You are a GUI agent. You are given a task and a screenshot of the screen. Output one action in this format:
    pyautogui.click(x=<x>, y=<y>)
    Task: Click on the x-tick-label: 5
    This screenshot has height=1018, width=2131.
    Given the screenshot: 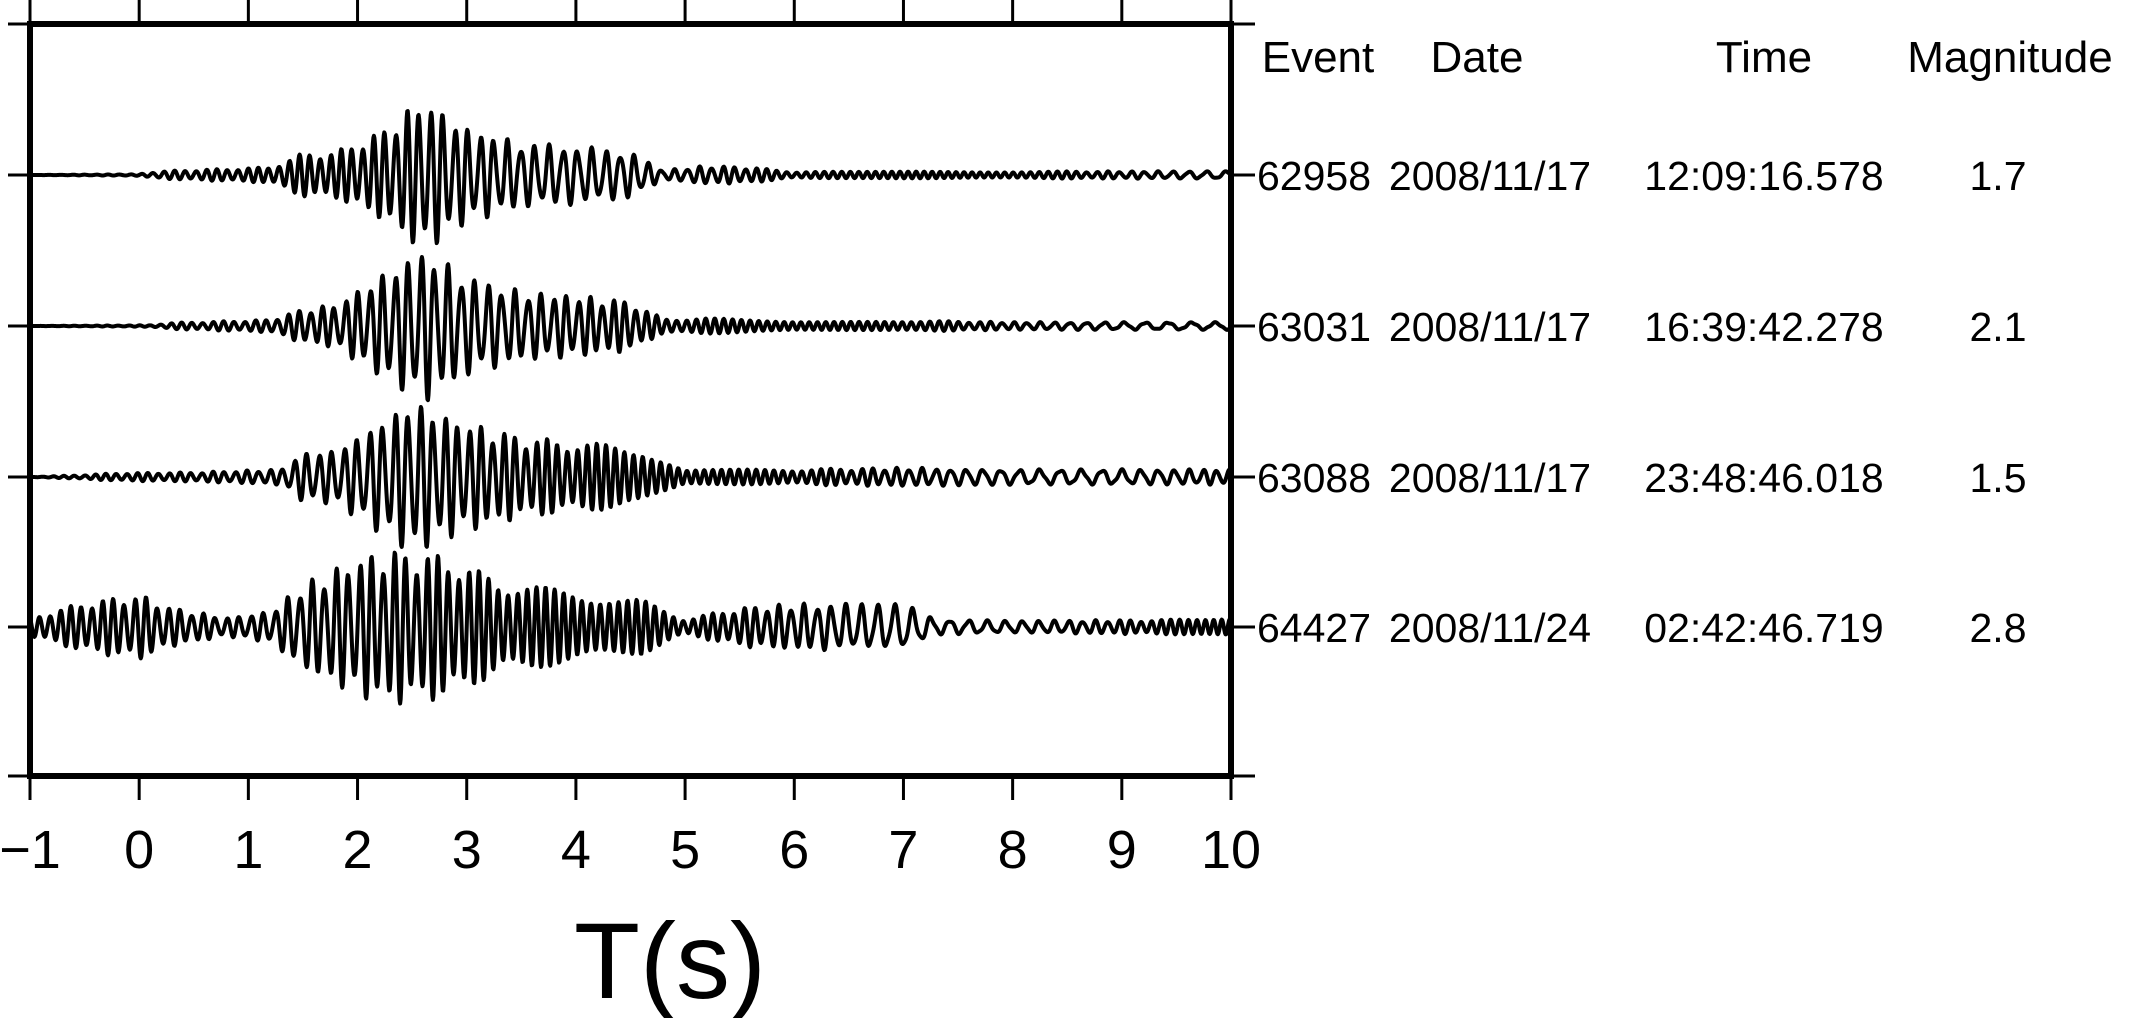 What is the action you would take?
    pyautogui.click(x=685, y=850)
    